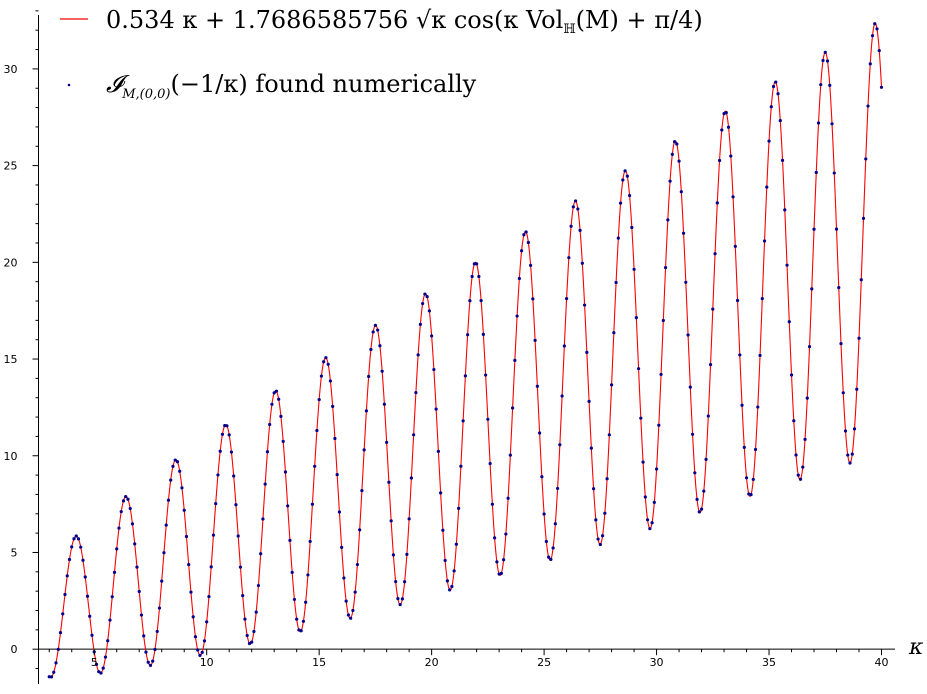 The width and height of the screenshot is (927, 694). Describe the element at coordinates (11, 262) in the screenshot. I see `y-tick-label: 20` at that location.